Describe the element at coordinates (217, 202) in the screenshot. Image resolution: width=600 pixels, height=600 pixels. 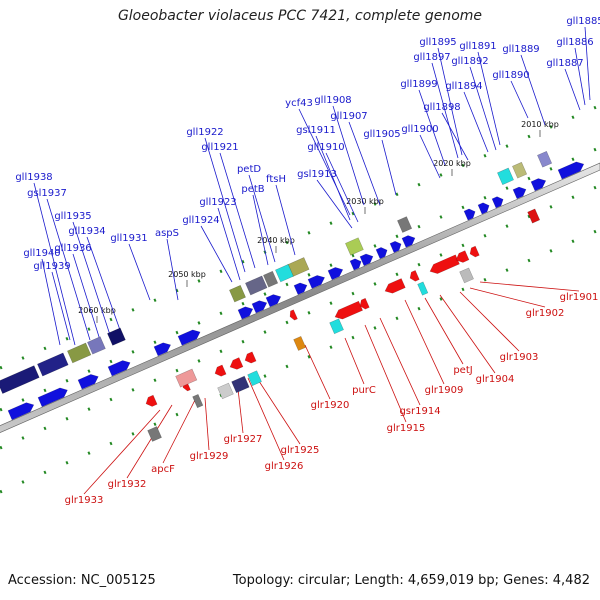
I see `gene-label-gll1923: gll1923` at that location.